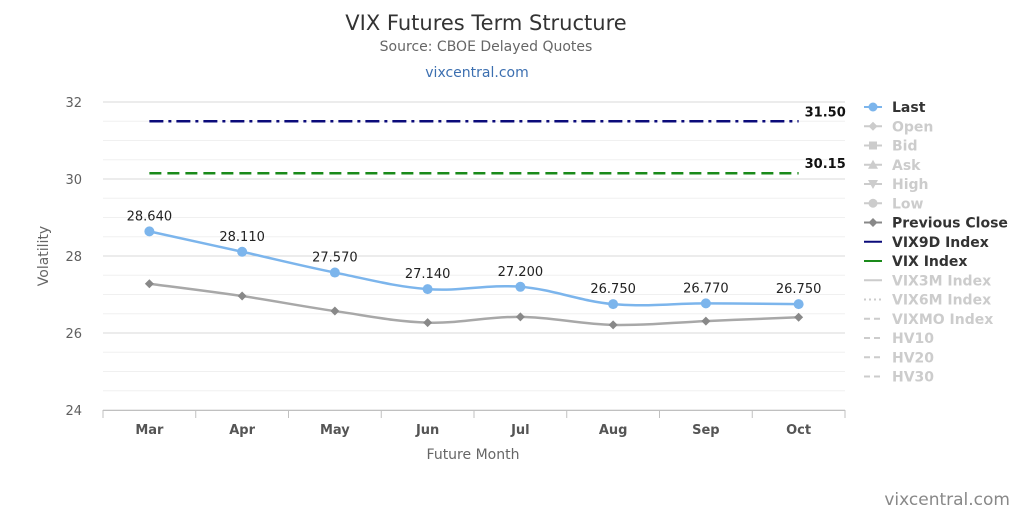  Describe the element at coordinates (873, 184) in the screenshot. I see `legend-triangle-down-icon` at that location.